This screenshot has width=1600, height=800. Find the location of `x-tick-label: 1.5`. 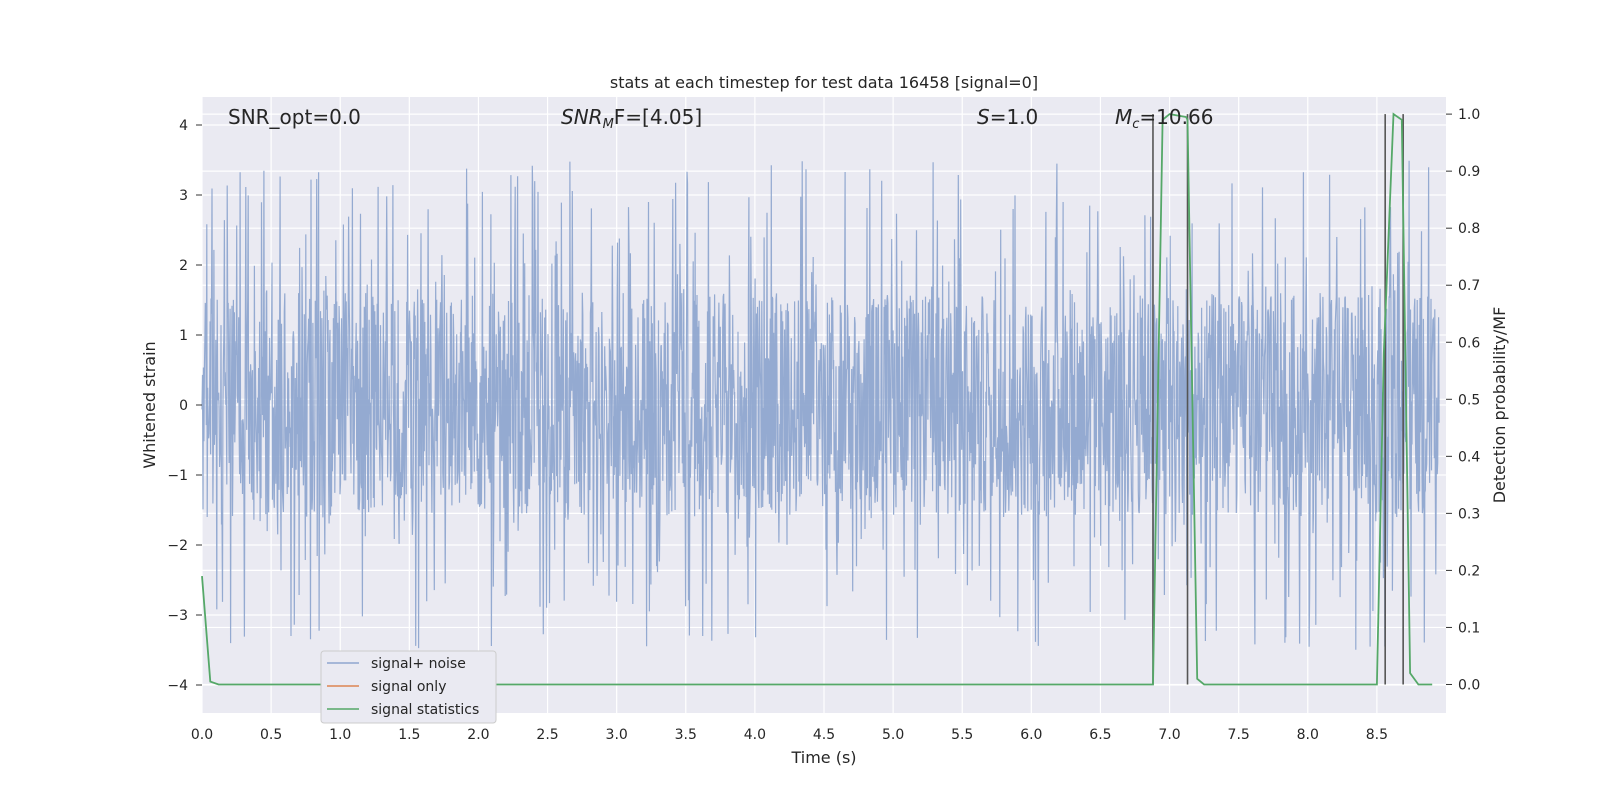

x-tick-label: 1.5 is located at coordinates (409, 735).